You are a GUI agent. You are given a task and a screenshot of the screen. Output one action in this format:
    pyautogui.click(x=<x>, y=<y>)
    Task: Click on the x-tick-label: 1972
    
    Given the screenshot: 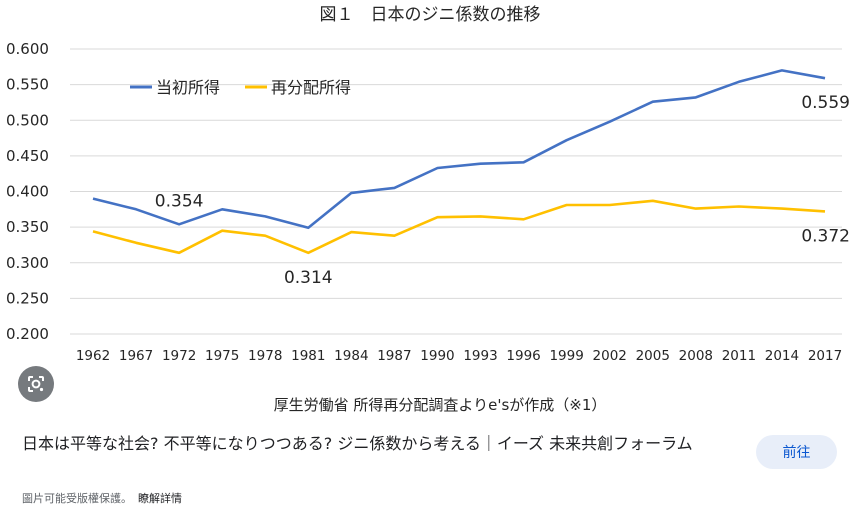 What is the action you would take?
    pyautogui.click(x=179, y=356)
    